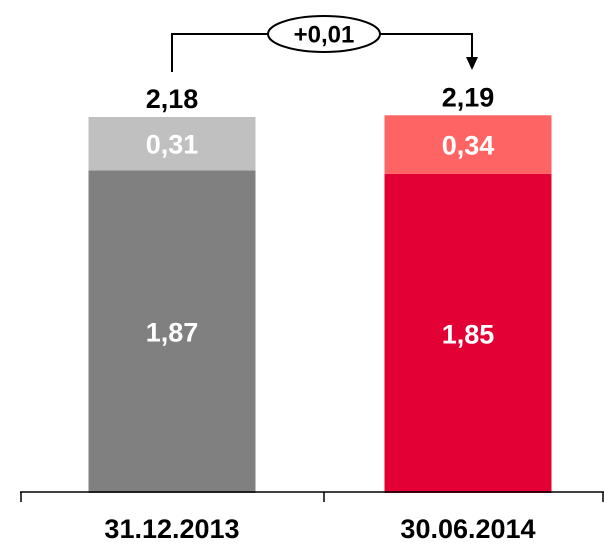  I want to click on segment-value-label: 1,87, so click(172, 333).